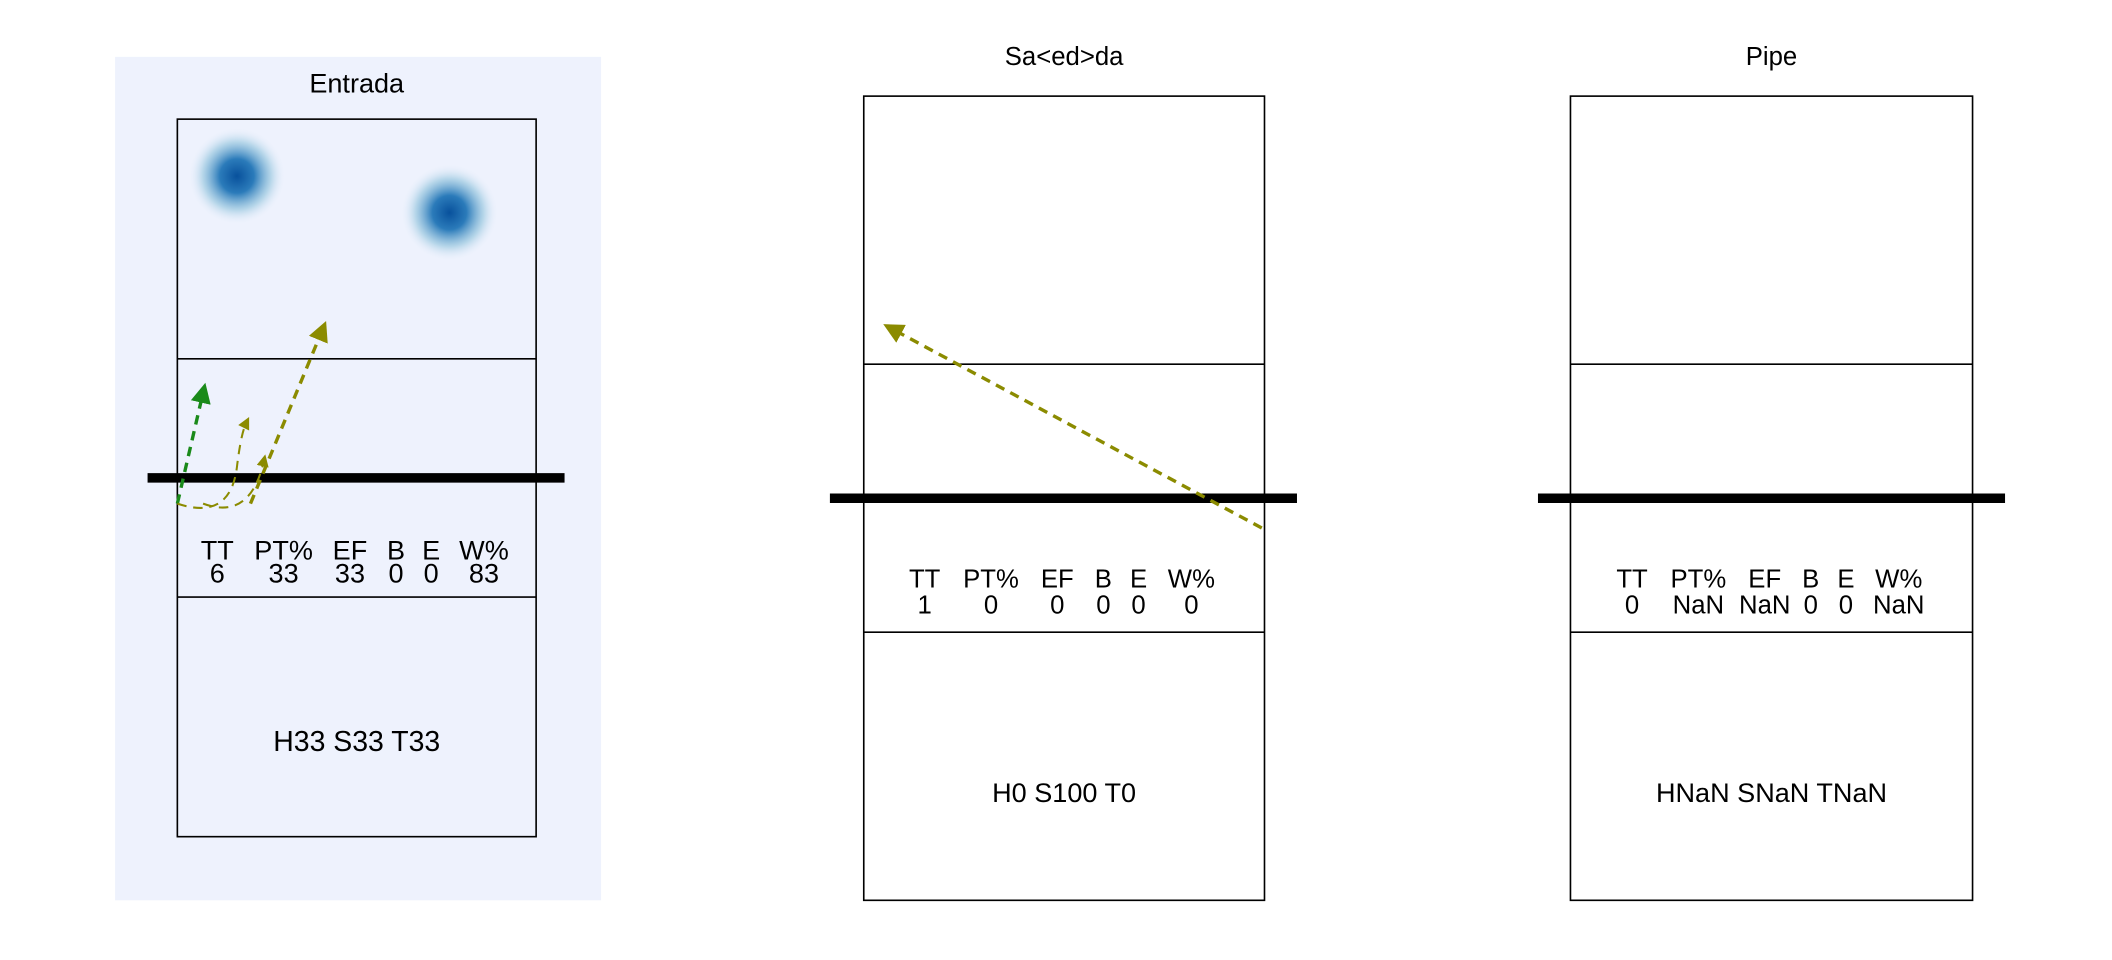 The image size is (2112, 960). I want to click on attack-arrows, so click(719, 425).